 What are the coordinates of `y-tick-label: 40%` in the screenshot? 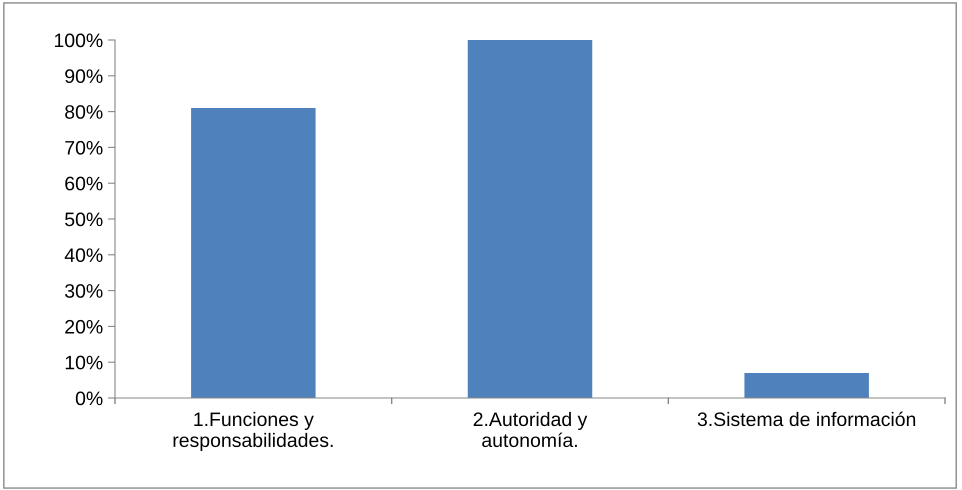 It's located at (83, 255).